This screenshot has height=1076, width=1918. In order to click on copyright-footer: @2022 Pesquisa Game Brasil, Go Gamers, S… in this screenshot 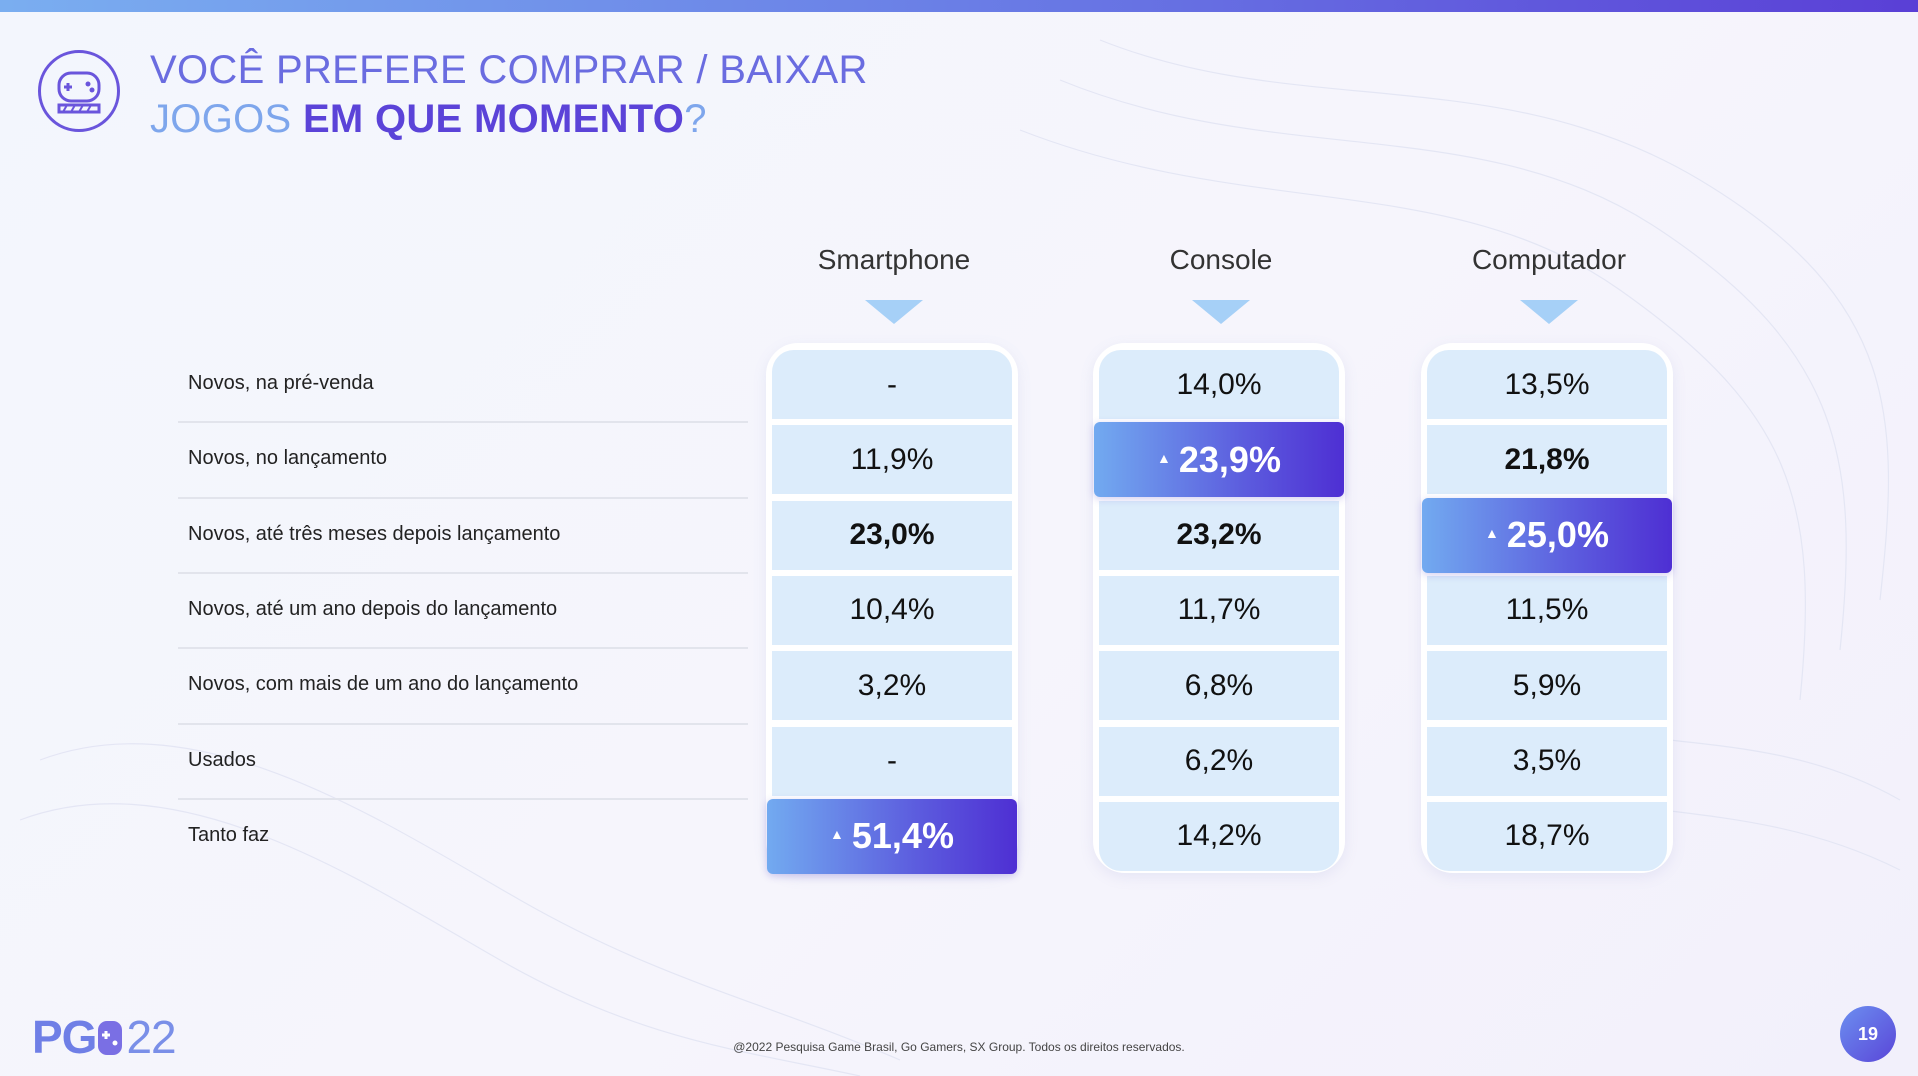, I will do `click(959, 1047)`.